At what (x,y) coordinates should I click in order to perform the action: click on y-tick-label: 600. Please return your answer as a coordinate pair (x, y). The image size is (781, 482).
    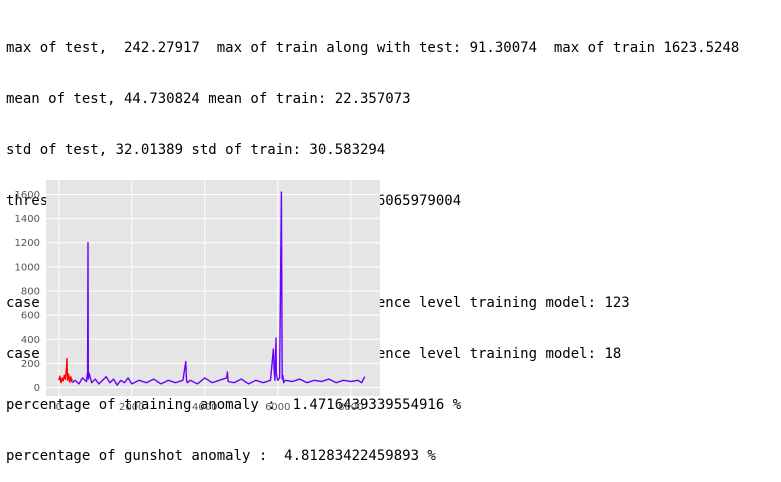
    Looking at the image, I should click on (30, 316).